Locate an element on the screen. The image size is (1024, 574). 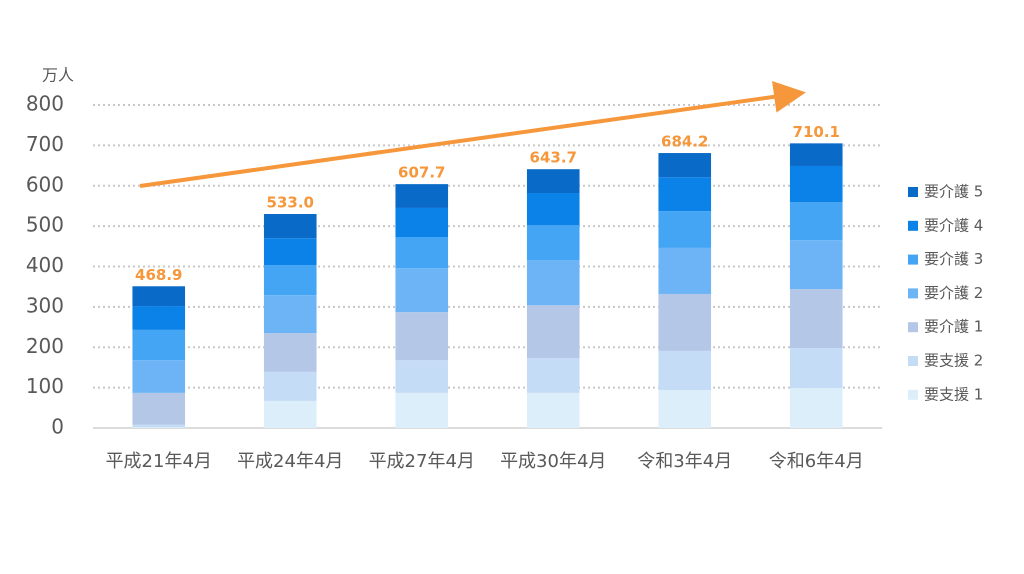
x-tick-label: 平成27年4月 is located at coordinates (422, 461).